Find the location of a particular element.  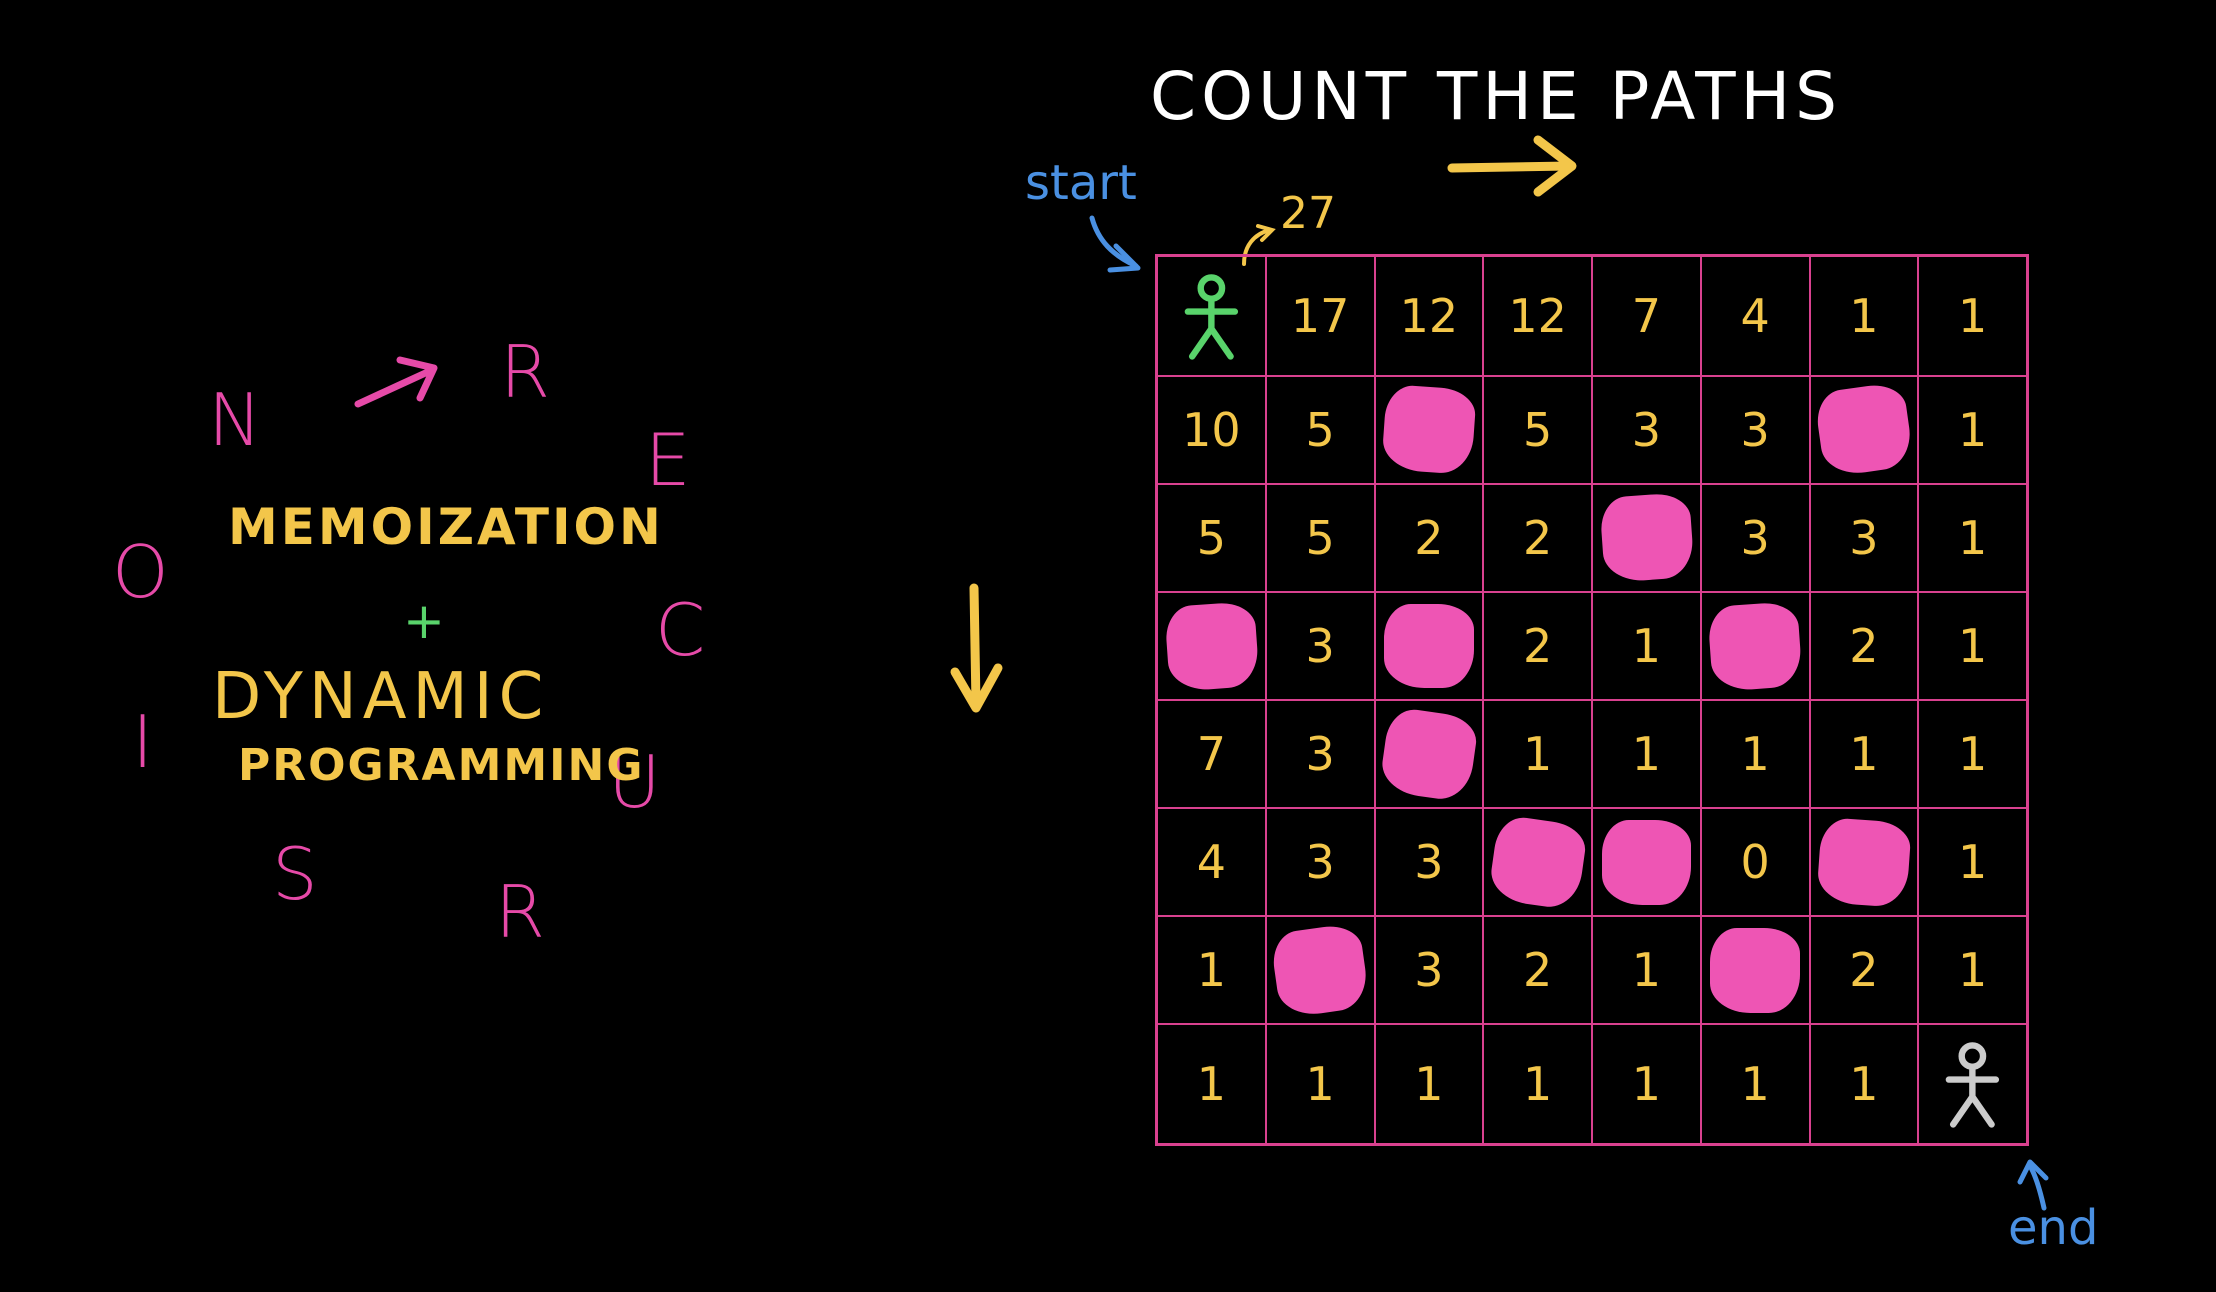

path-count-cell: 0 is located at coordinates (1755, 862).